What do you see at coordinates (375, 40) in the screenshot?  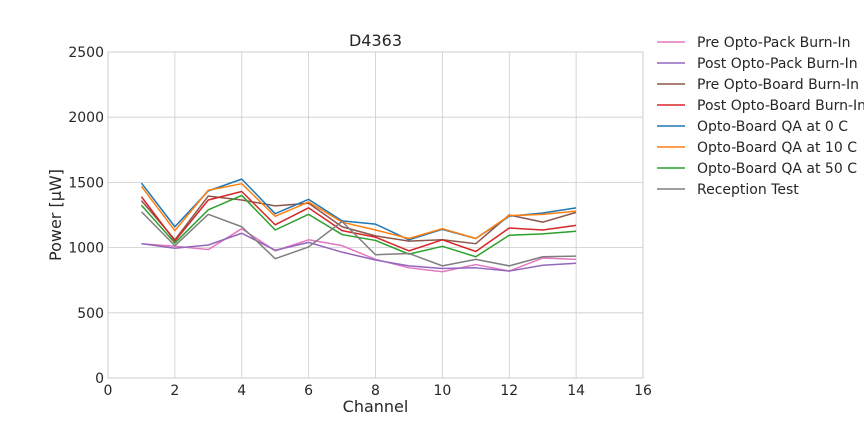 I see `chart-title: D4363` at bounding box center [375, 40].